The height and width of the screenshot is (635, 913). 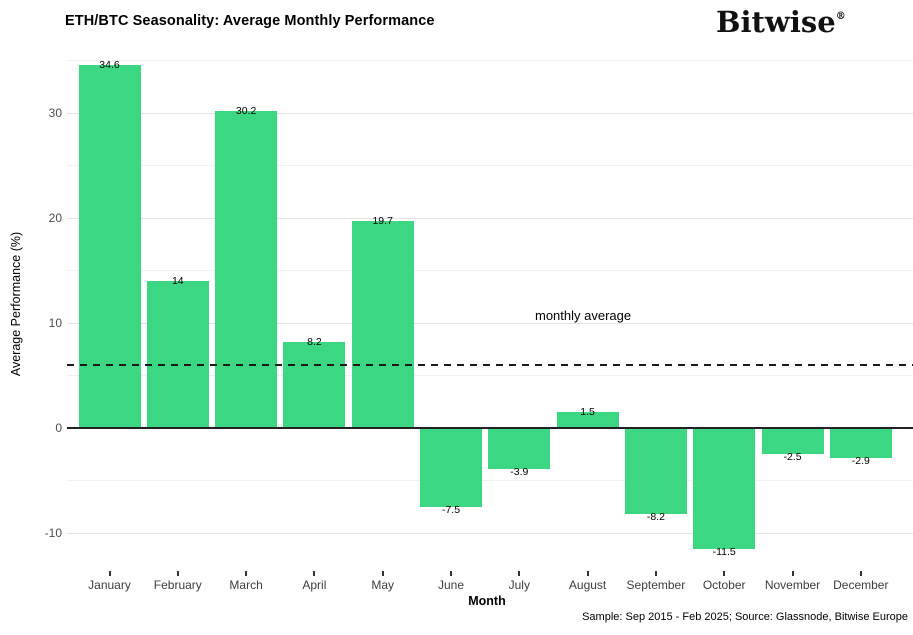 I want to click on bar-june, so click(x=451, y=467).